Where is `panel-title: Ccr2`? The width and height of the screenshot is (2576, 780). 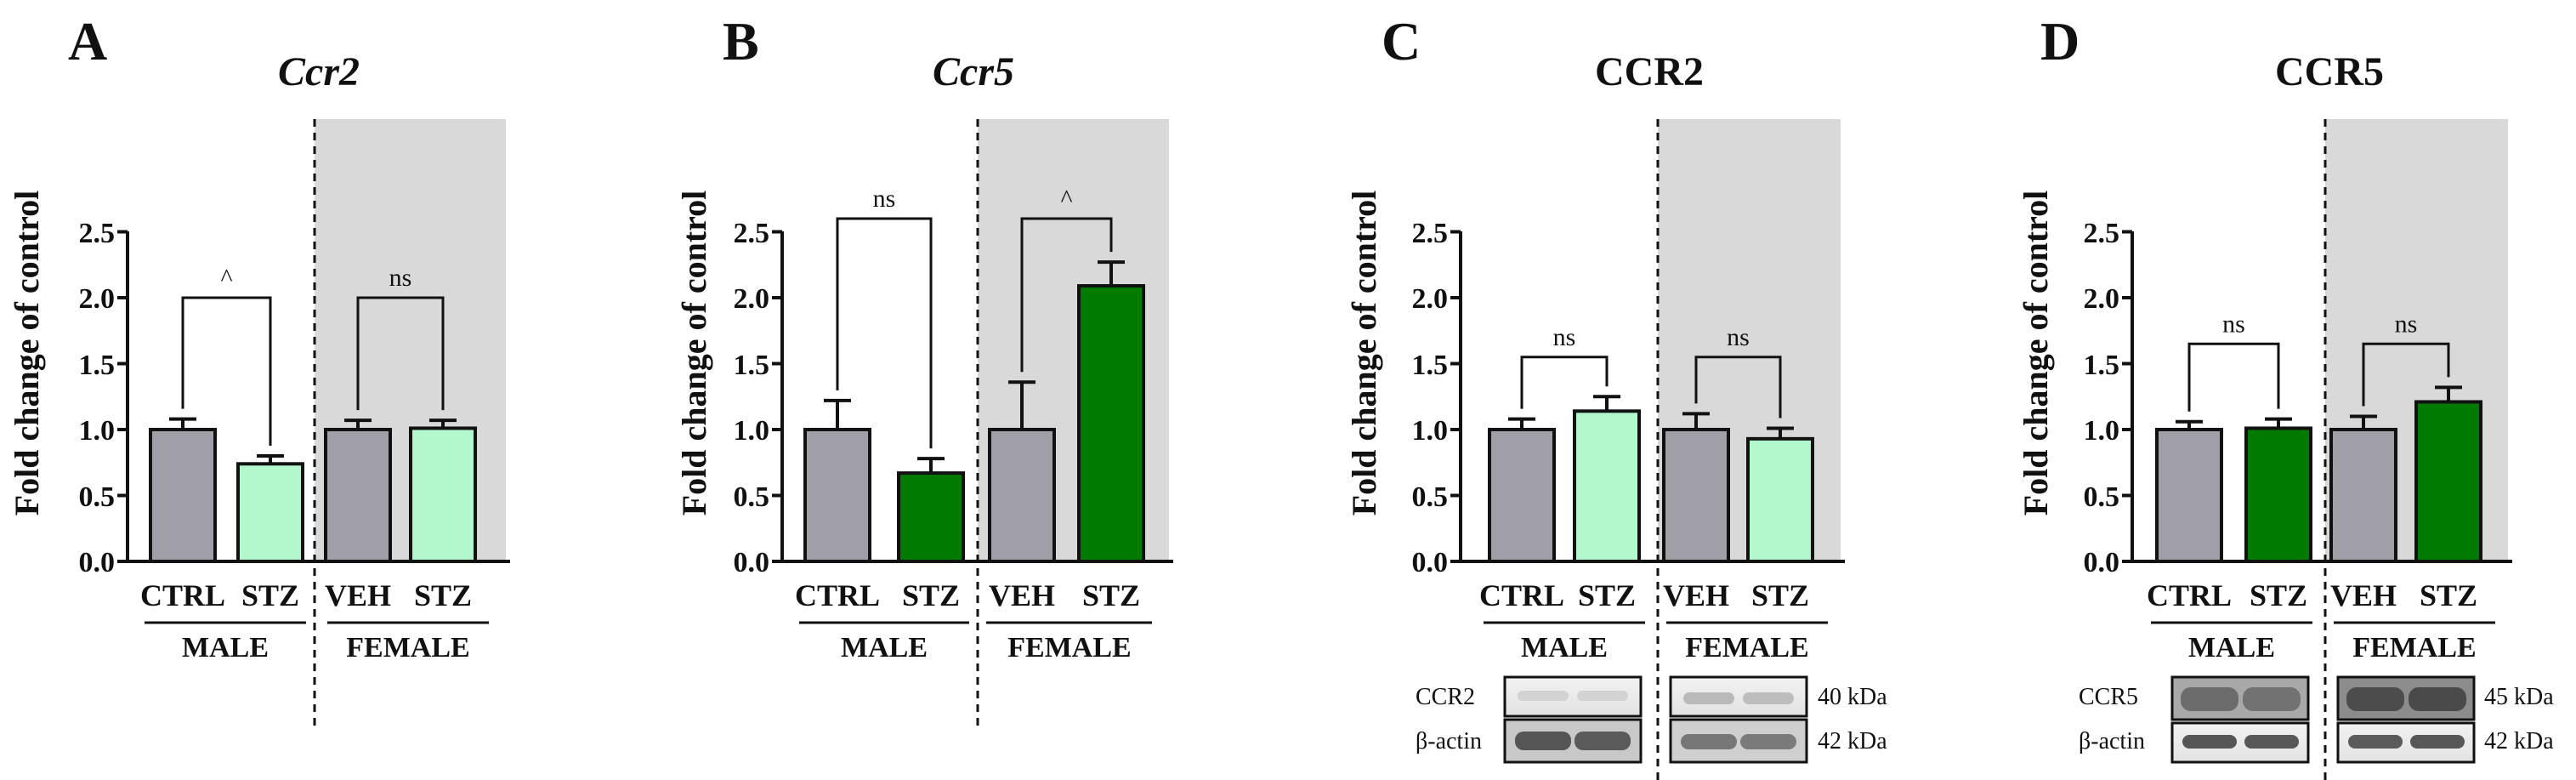 panel-title: Ccr2 is located at coordinates (319, 71).